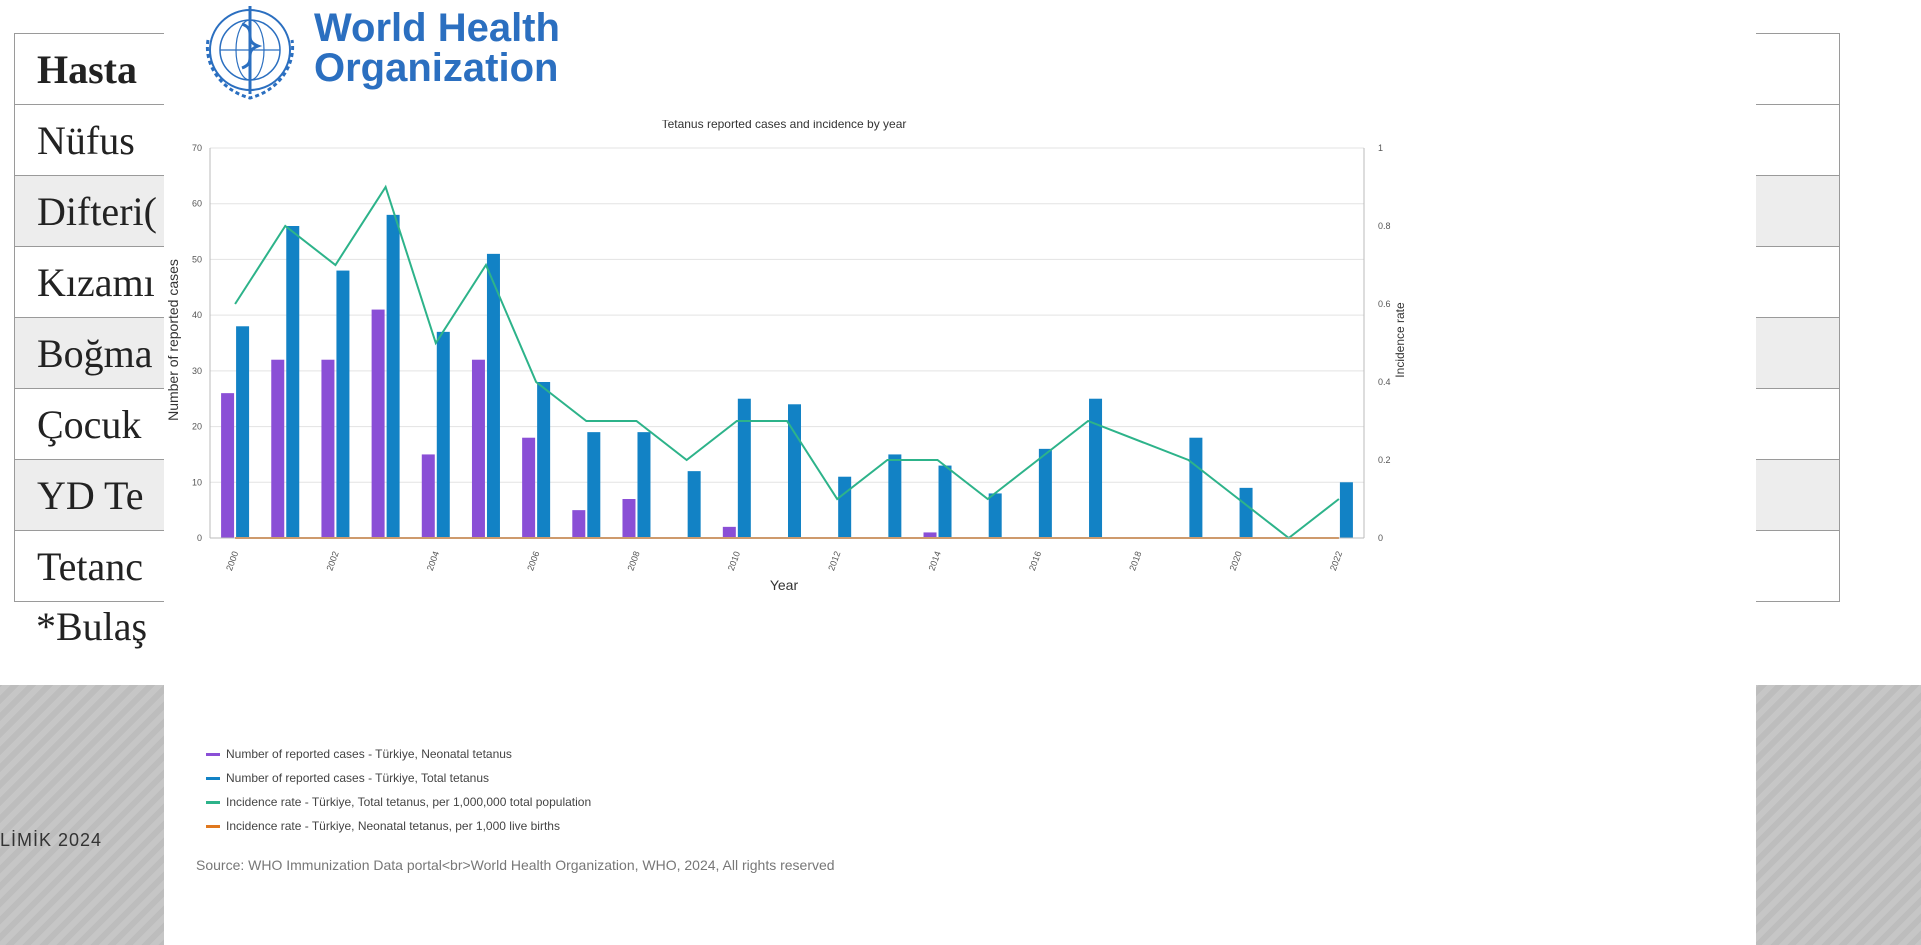 The width and height of the screenshot is (1921, 945). Describe the element at coordinates (1236, 561) in the screenshot. I see `x-tick-label: 2020` at that location.